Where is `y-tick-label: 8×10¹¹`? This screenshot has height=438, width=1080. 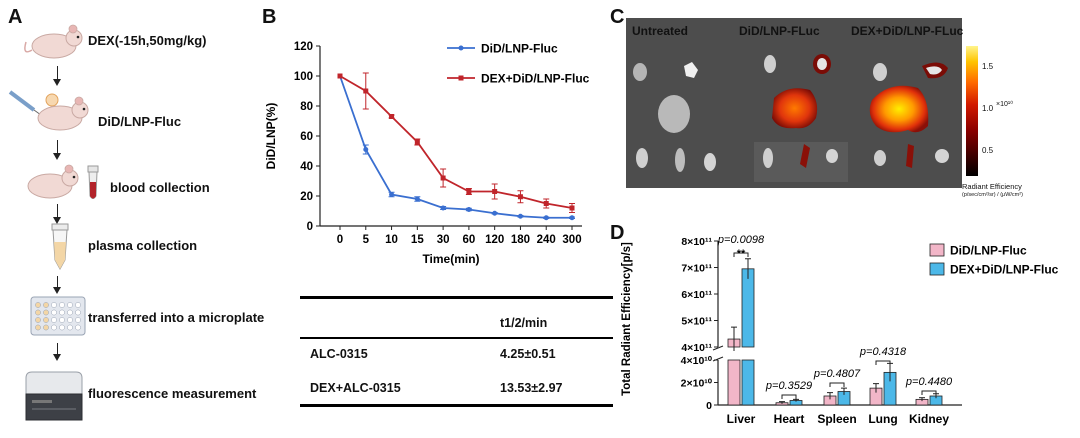 y-tick-label: 8×10¹¹ is located at coordinates (696, 242).